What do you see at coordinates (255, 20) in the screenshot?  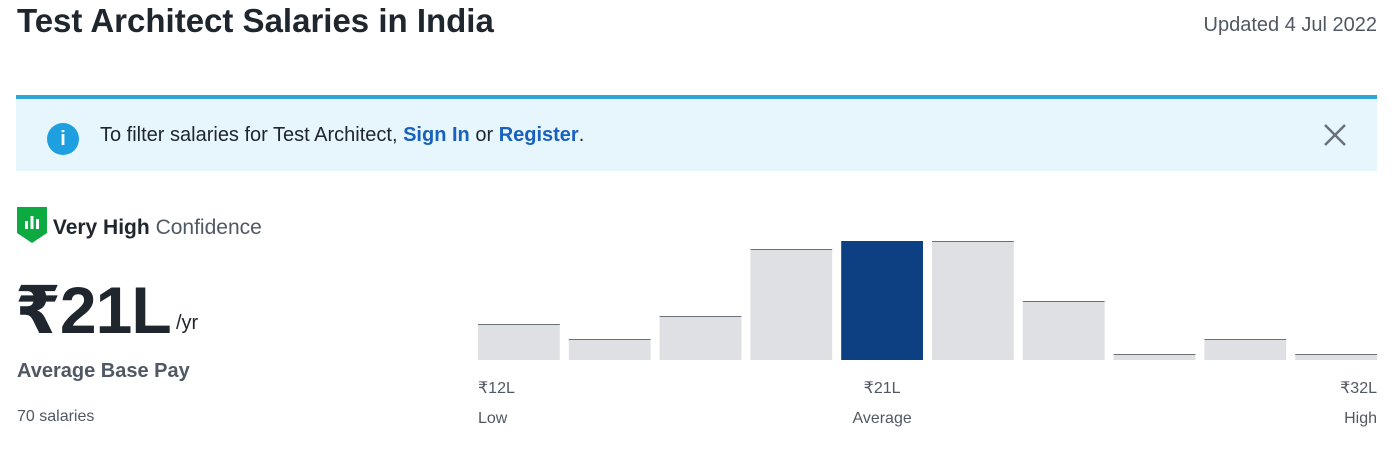 I see `page-title: Test Architect Salaries in India` at bounding box center [255, 20].